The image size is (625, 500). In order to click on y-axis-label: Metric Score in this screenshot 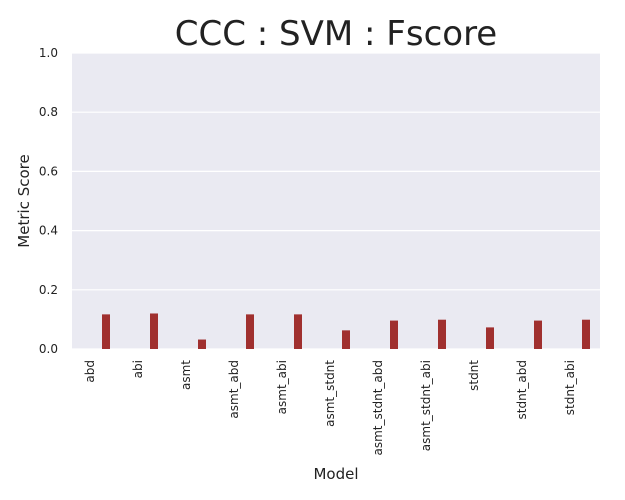, I will do `click(24, 200)`.